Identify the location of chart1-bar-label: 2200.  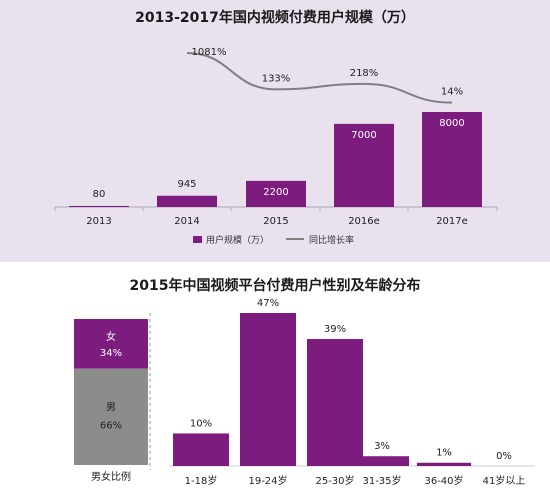
(275, 192).